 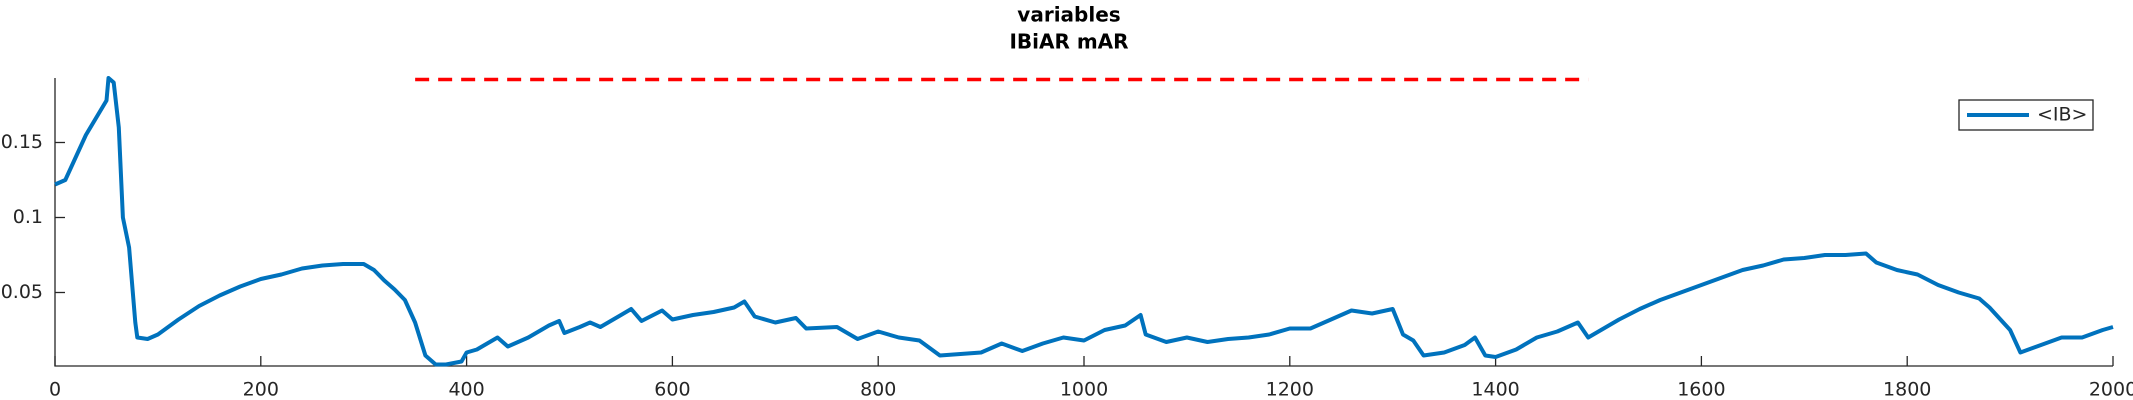 I want to click on x-tick-label: 200, so click(x=261, y=389).